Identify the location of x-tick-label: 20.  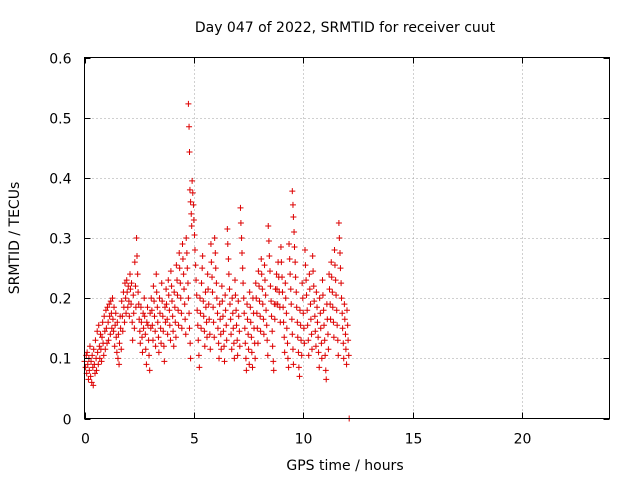
(523, 440).